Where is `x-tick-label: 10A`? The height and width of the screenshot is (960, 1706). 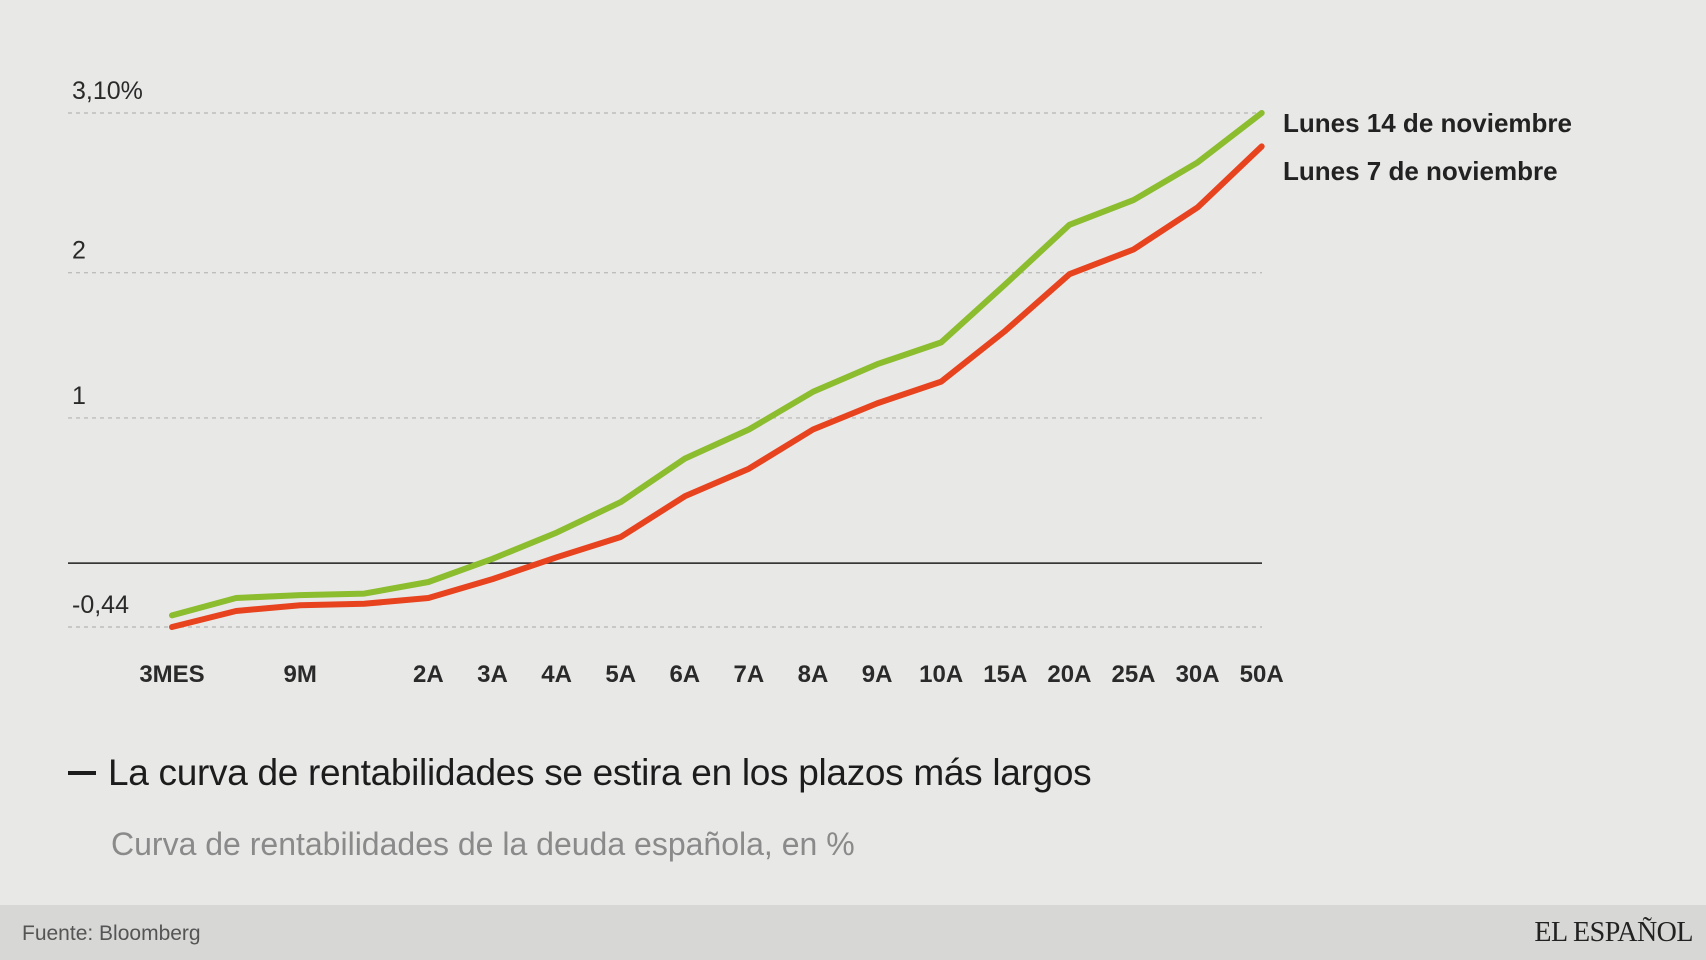
x-tick-label: 10A is located at coordinates (941, 674).